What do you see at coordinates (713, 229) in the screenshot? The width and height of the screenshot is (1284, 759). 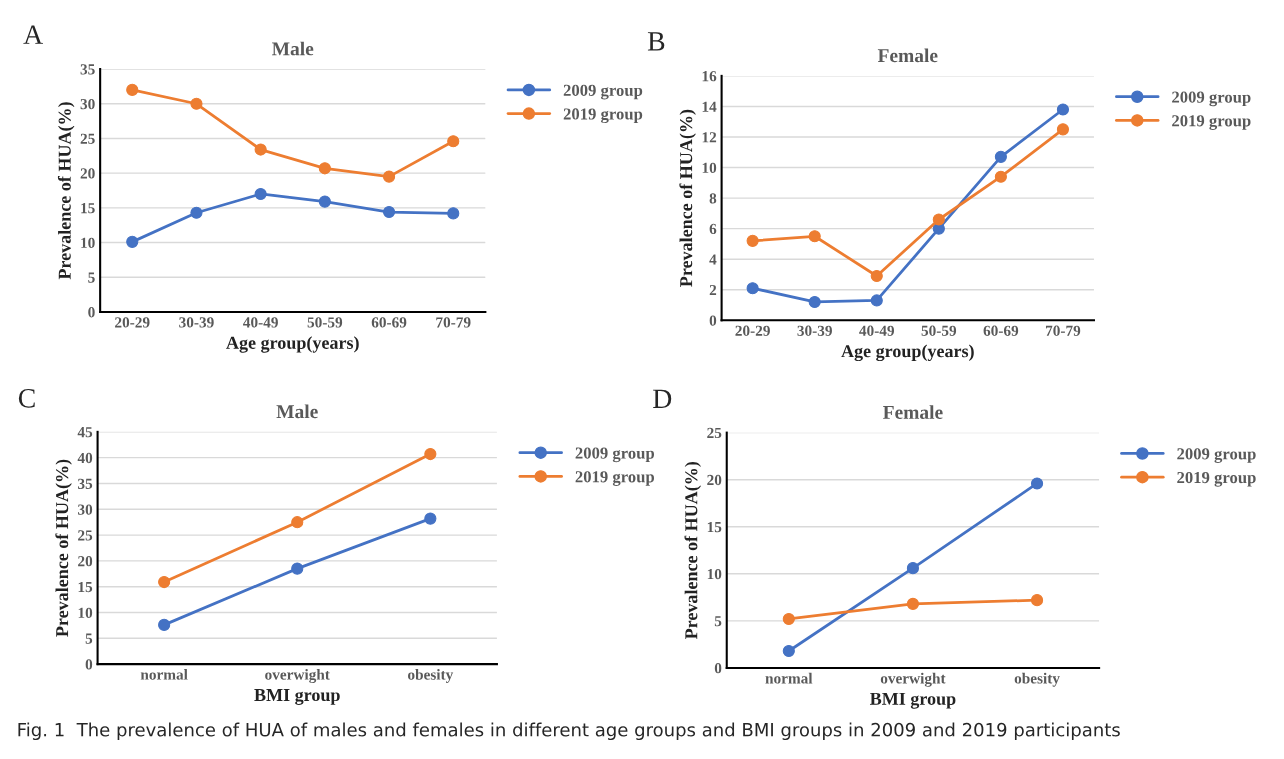 I see `y-tick-label: 6` at bounding box center [713, 229].